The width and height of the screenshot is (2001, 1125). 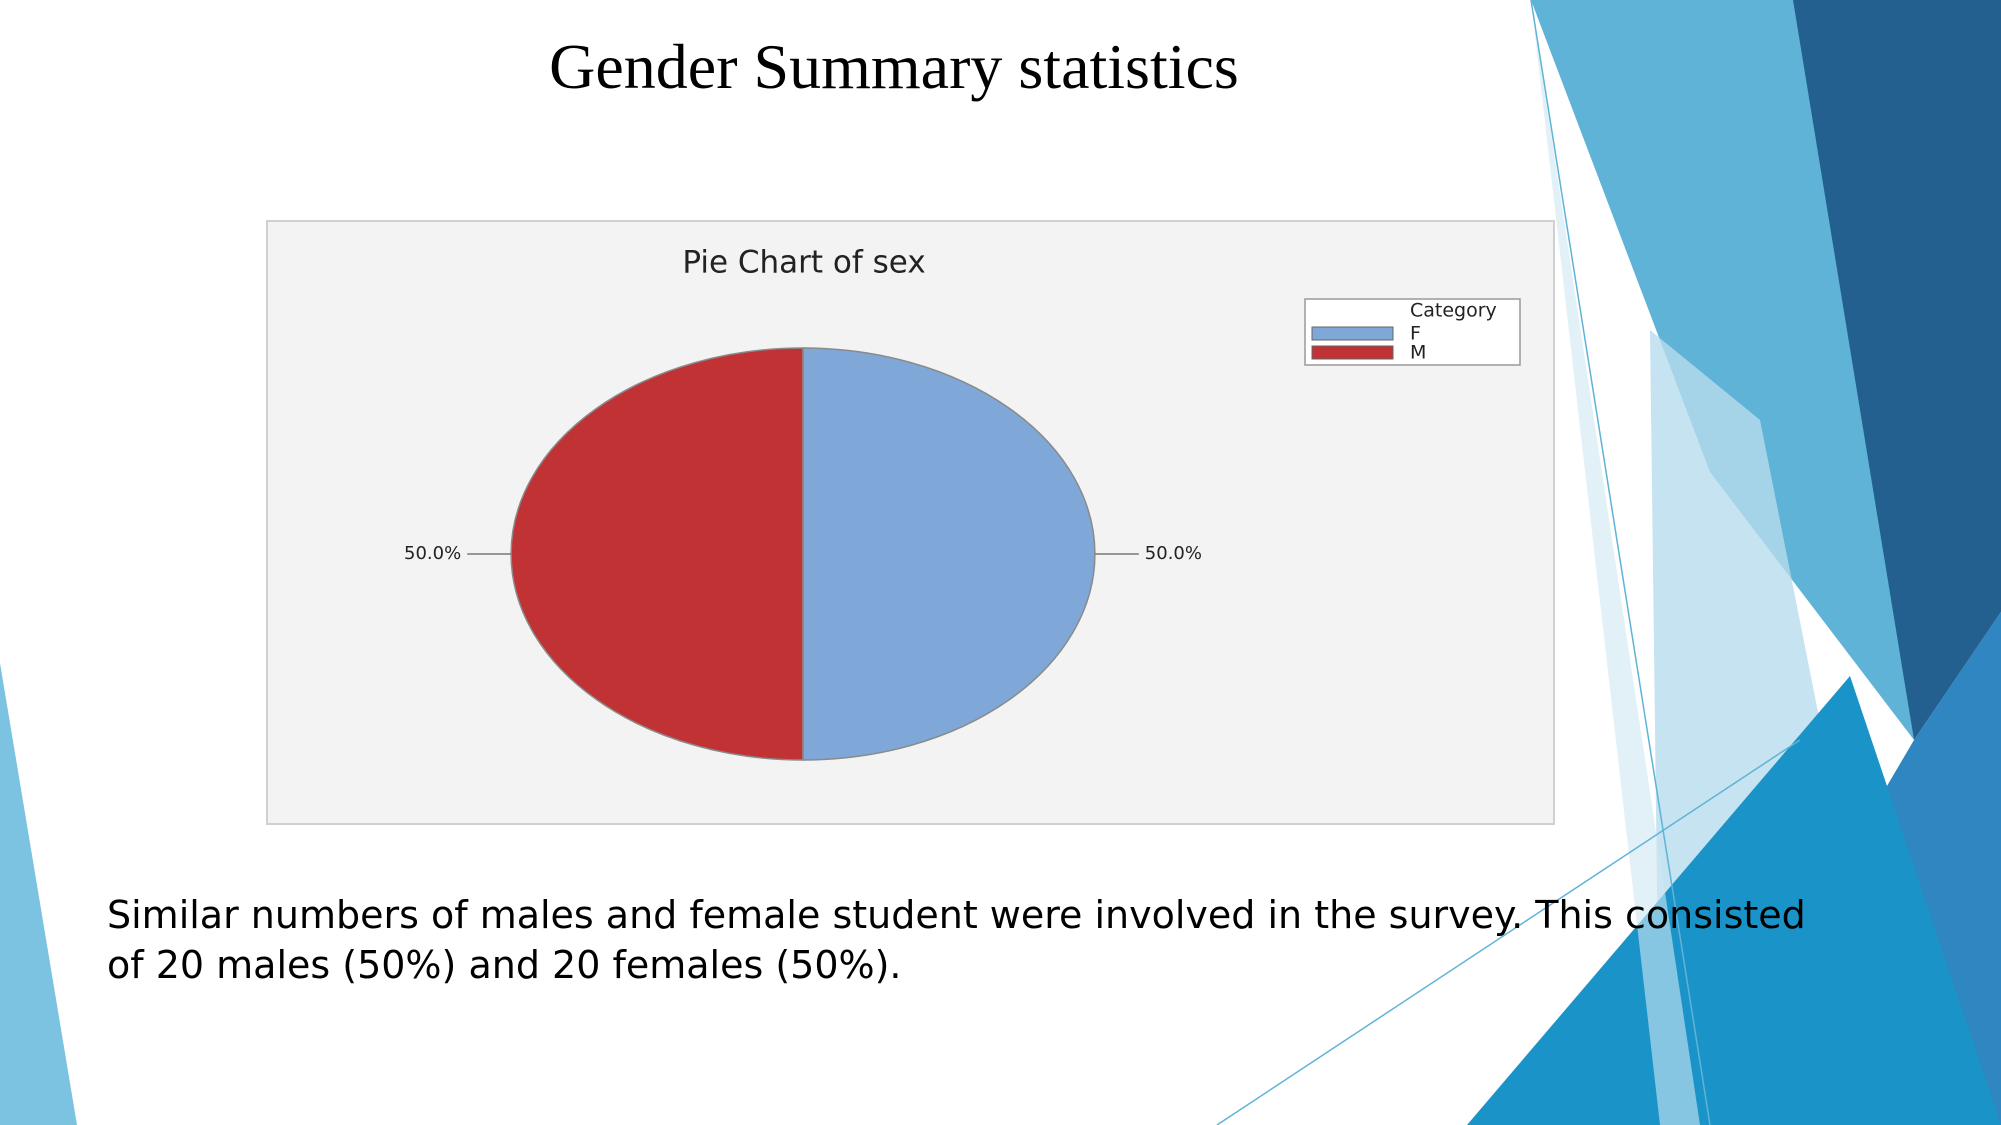 What do you see at coordinates (1418, 353) in the screenshot?
I see `legend-label: M` at bounding box center [1418, 353].